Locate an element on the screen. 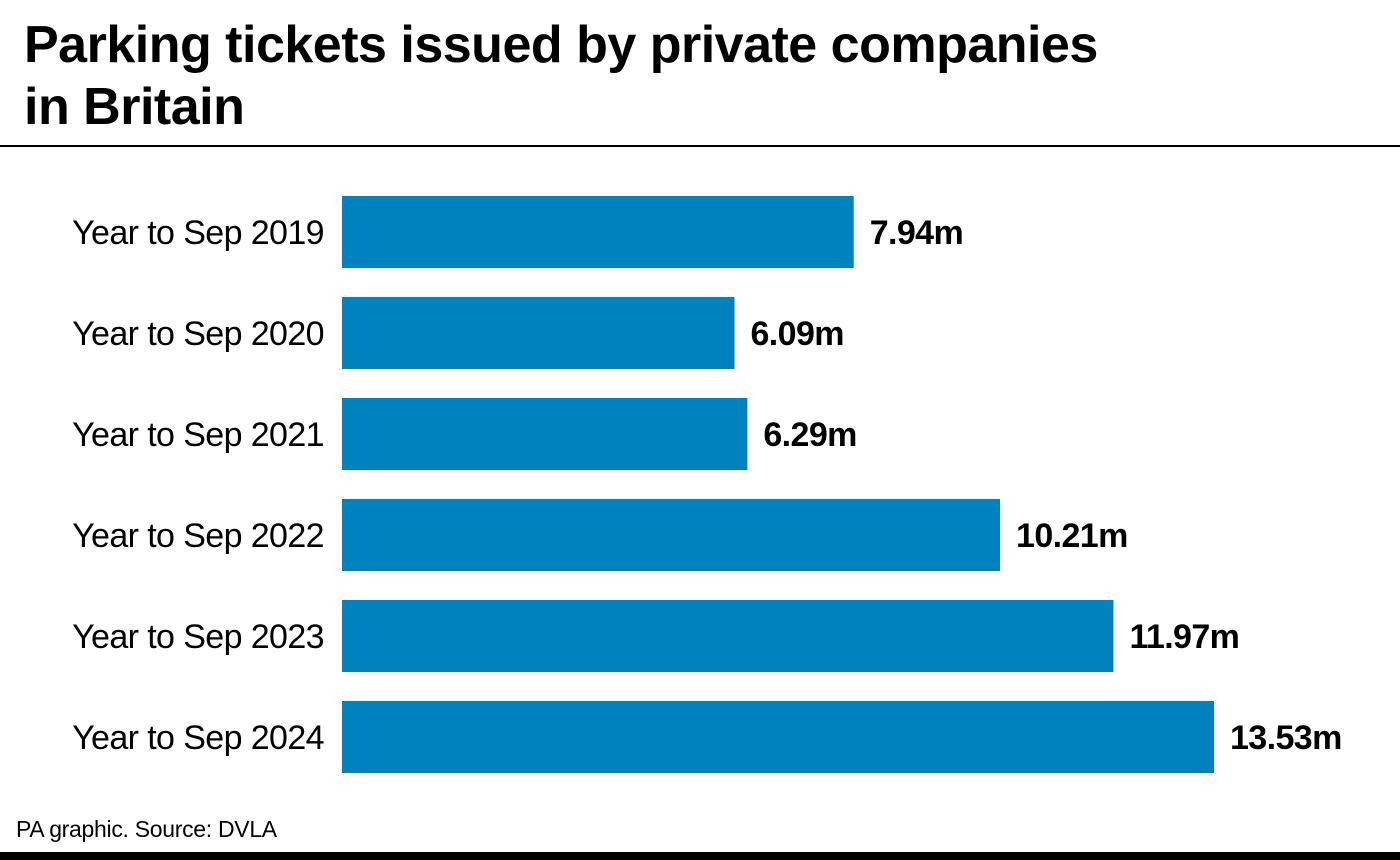  source-note: PA graphic. Source: DVLA is located at coordinates (146, 829).